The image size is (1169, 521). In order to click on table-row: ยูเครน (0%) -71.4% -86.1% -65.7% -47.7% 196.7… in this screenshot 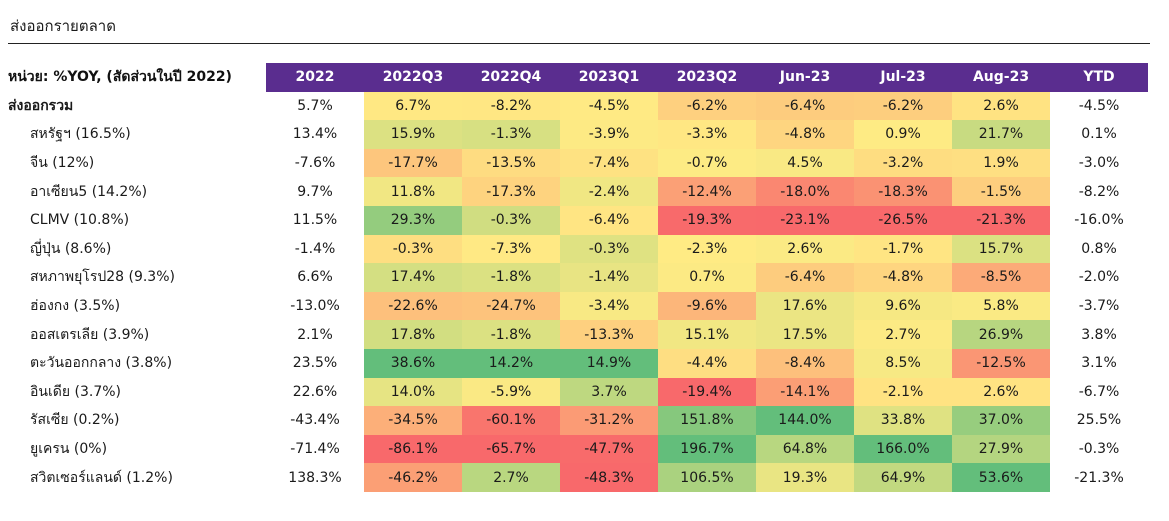, I will do `click(578, 449)`.